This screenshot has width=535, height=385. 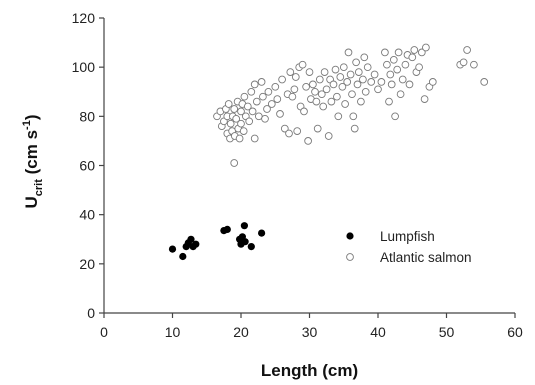 I want to click on x-axis: 0 10 20 30 40 50 60, so click(x=311, y=326).